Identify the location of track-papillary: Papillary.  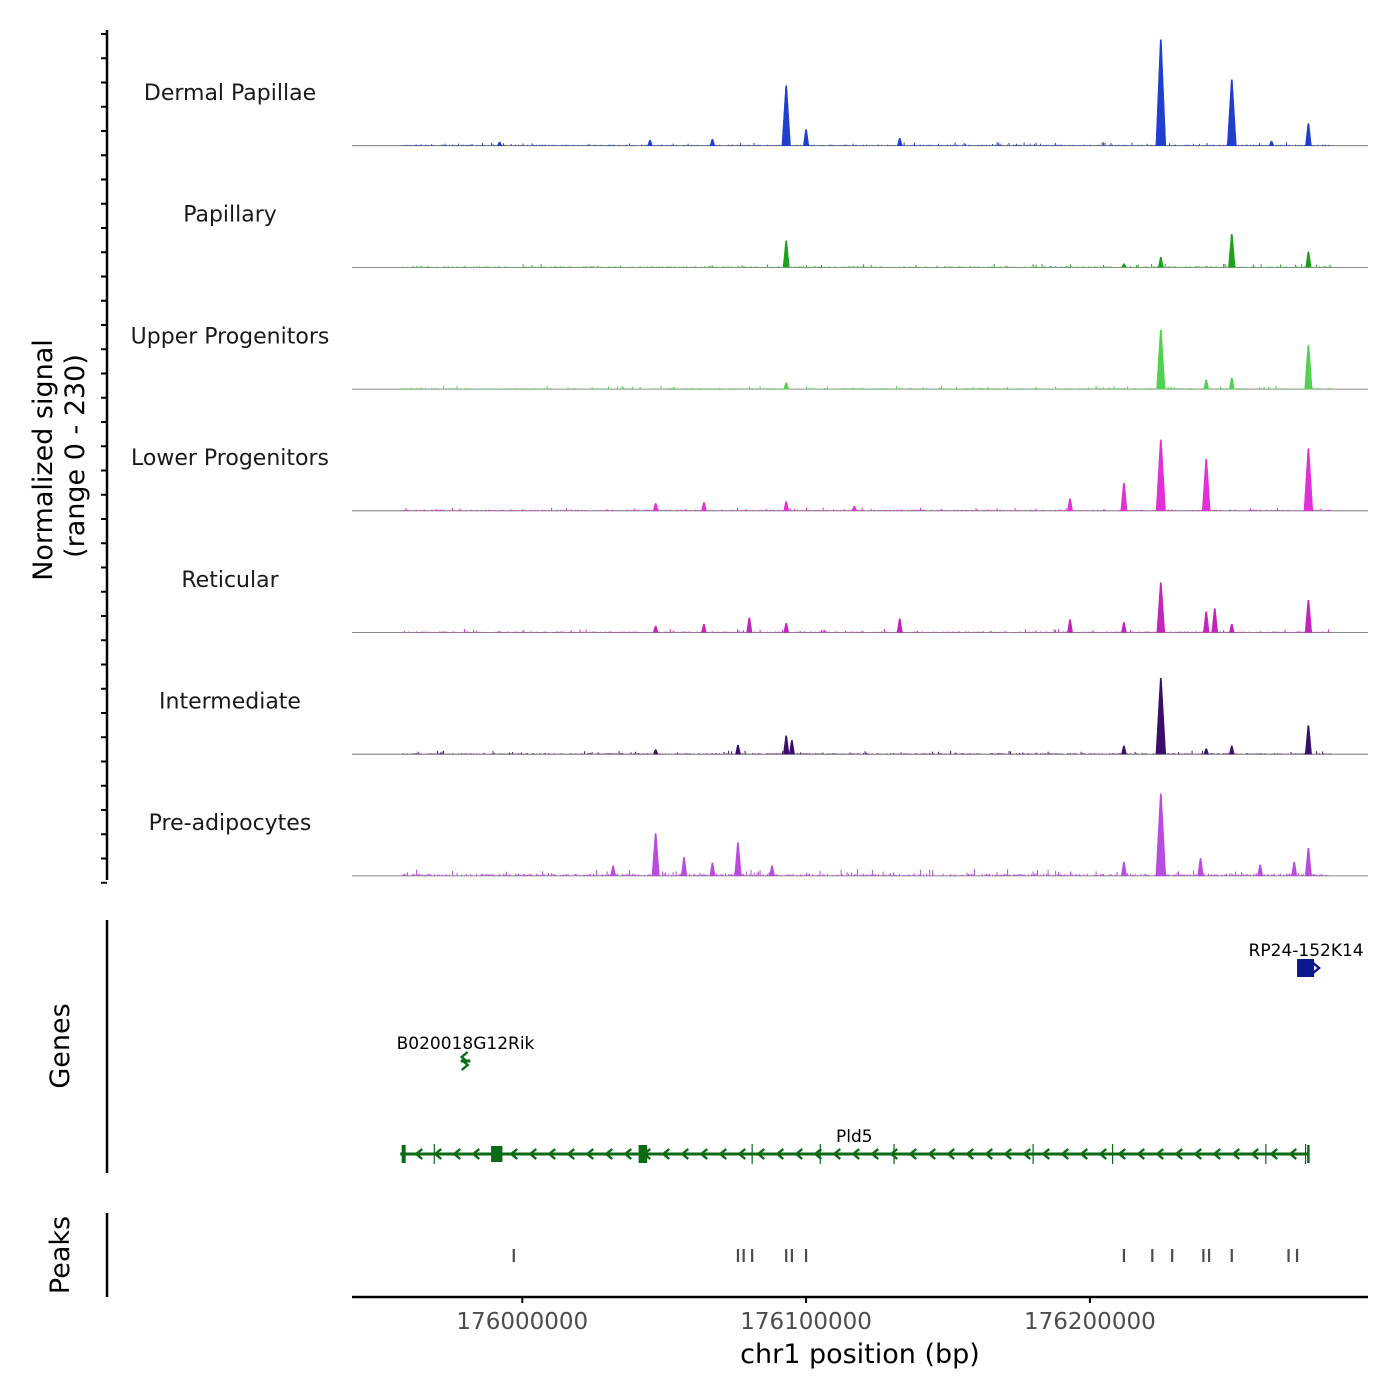
(775, 235).